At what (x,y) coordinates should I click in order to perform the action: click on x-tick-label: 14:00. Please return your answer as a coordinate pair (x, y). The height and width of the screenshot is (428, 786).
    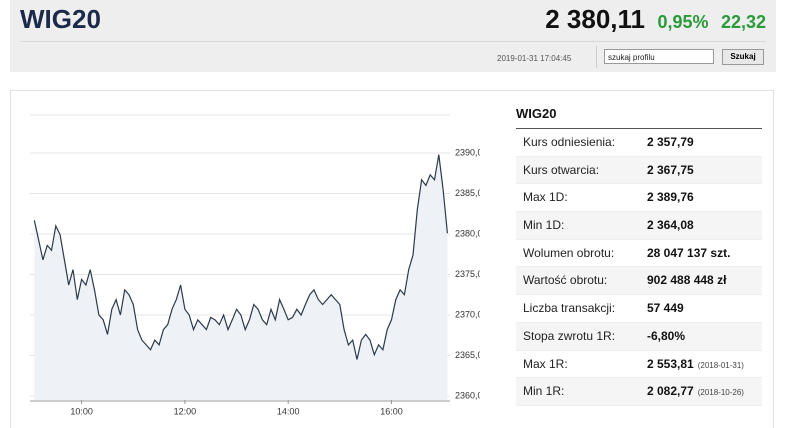
    Looking at the image, I should click on (288, 411).